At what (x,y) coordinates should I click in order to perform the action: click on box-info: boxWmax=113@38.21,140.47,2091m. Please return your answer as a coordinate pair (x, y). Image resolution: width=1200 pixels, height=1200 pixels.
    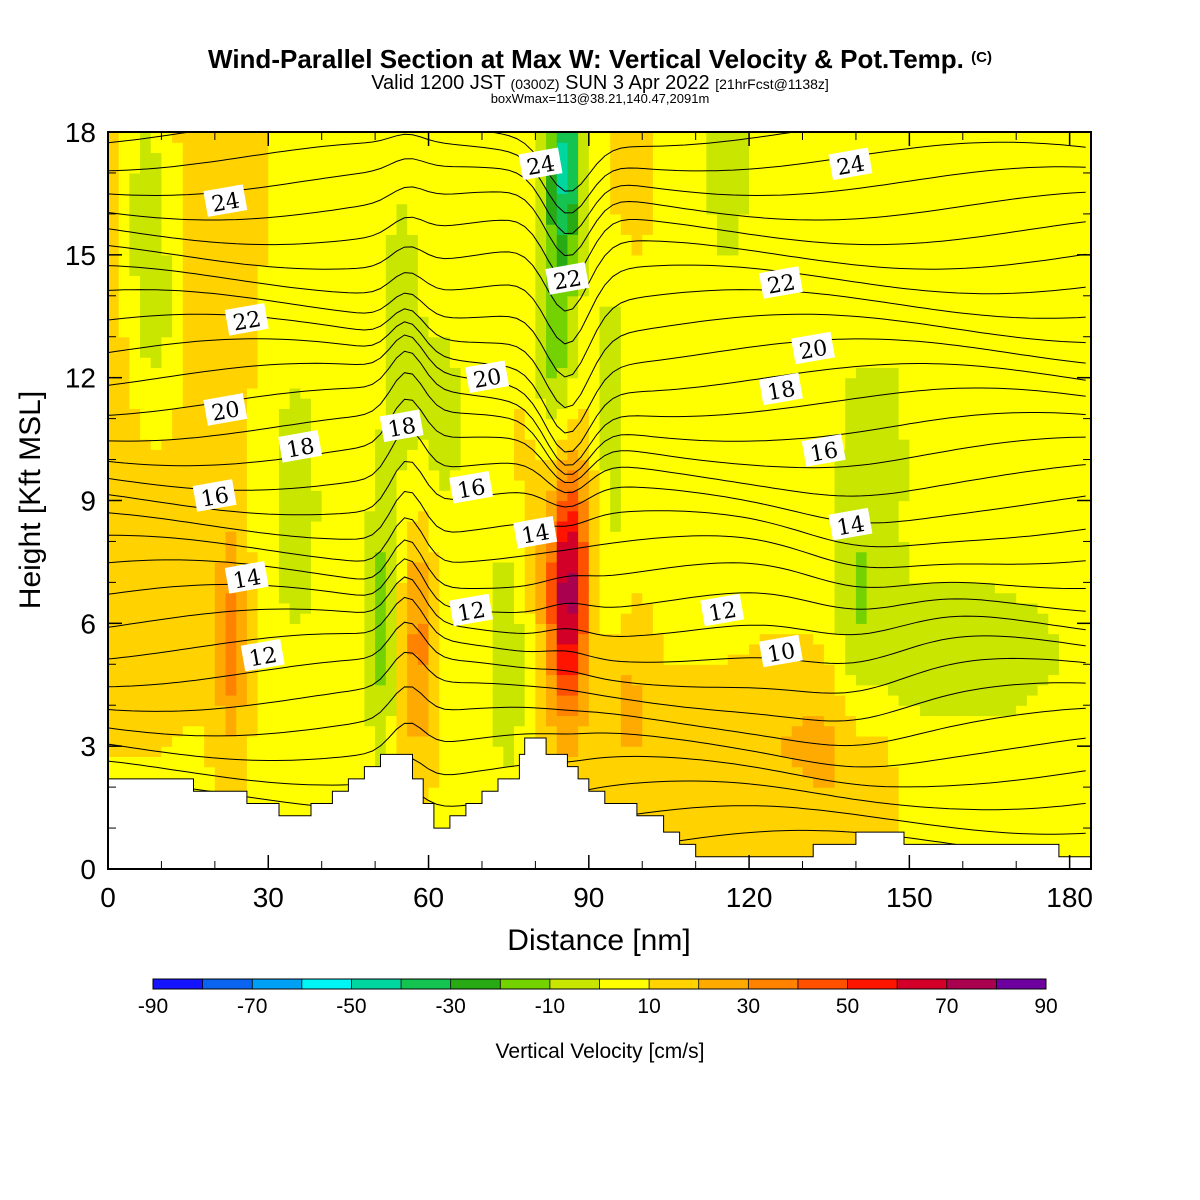
    Looking at the image, I should click on (600, 98).